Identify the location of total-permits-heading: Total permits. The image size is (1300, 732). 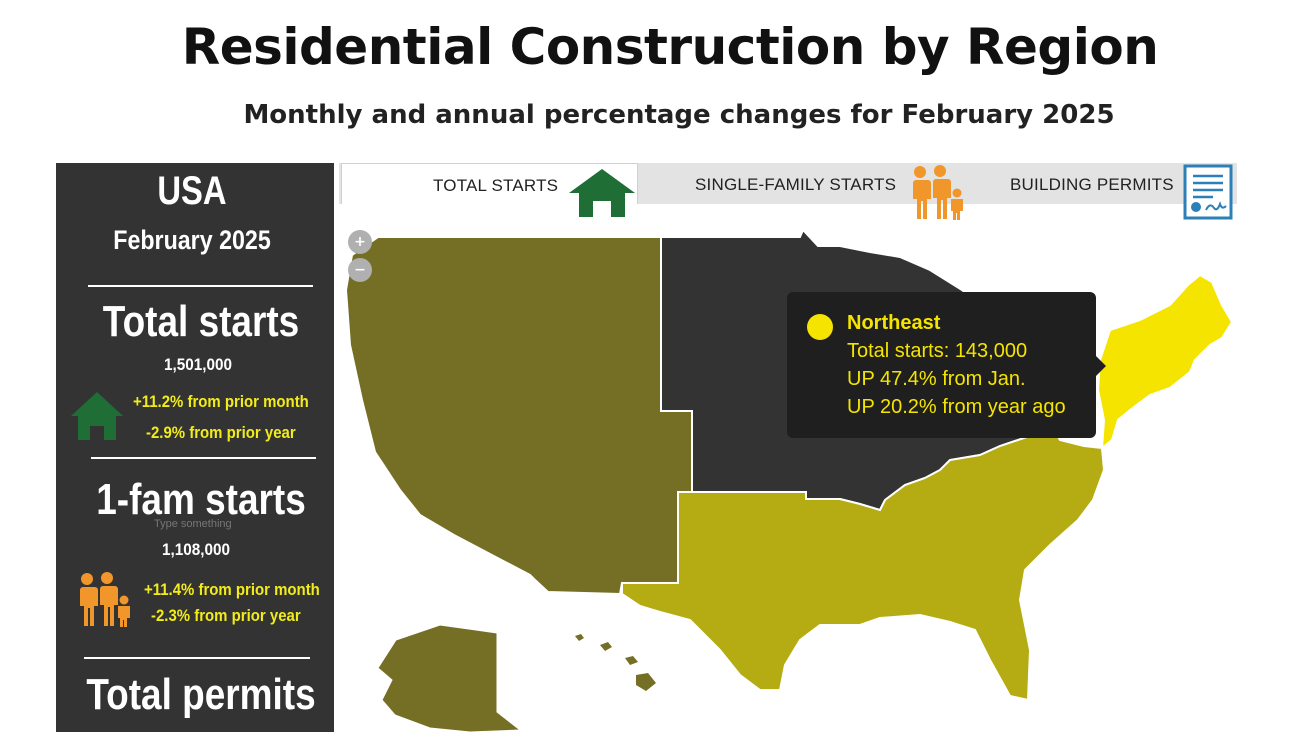
(201, 694).